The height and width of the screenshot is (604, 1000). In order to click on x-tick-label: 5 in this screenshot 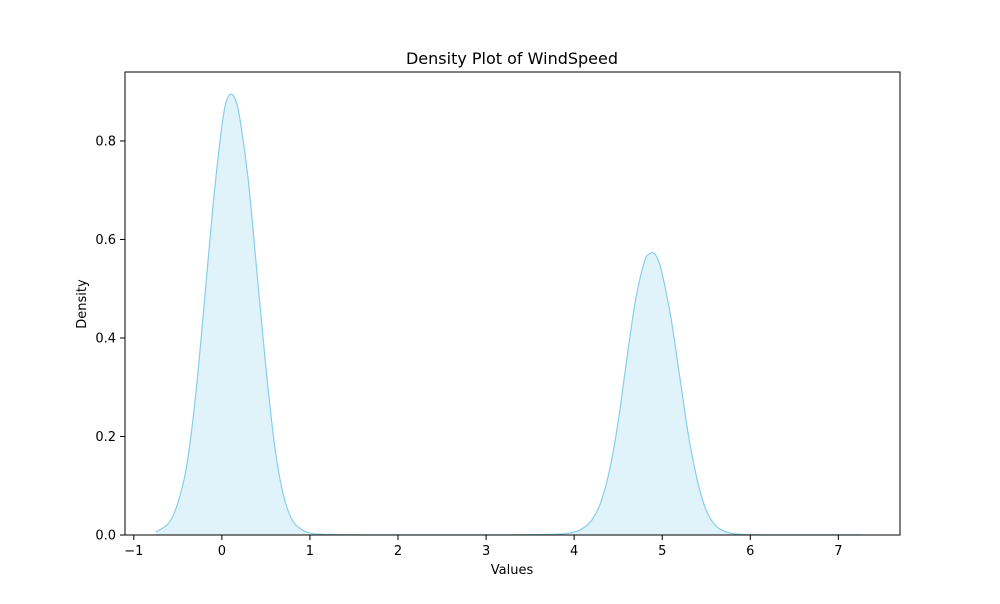, I will do `click(662, 551)`.